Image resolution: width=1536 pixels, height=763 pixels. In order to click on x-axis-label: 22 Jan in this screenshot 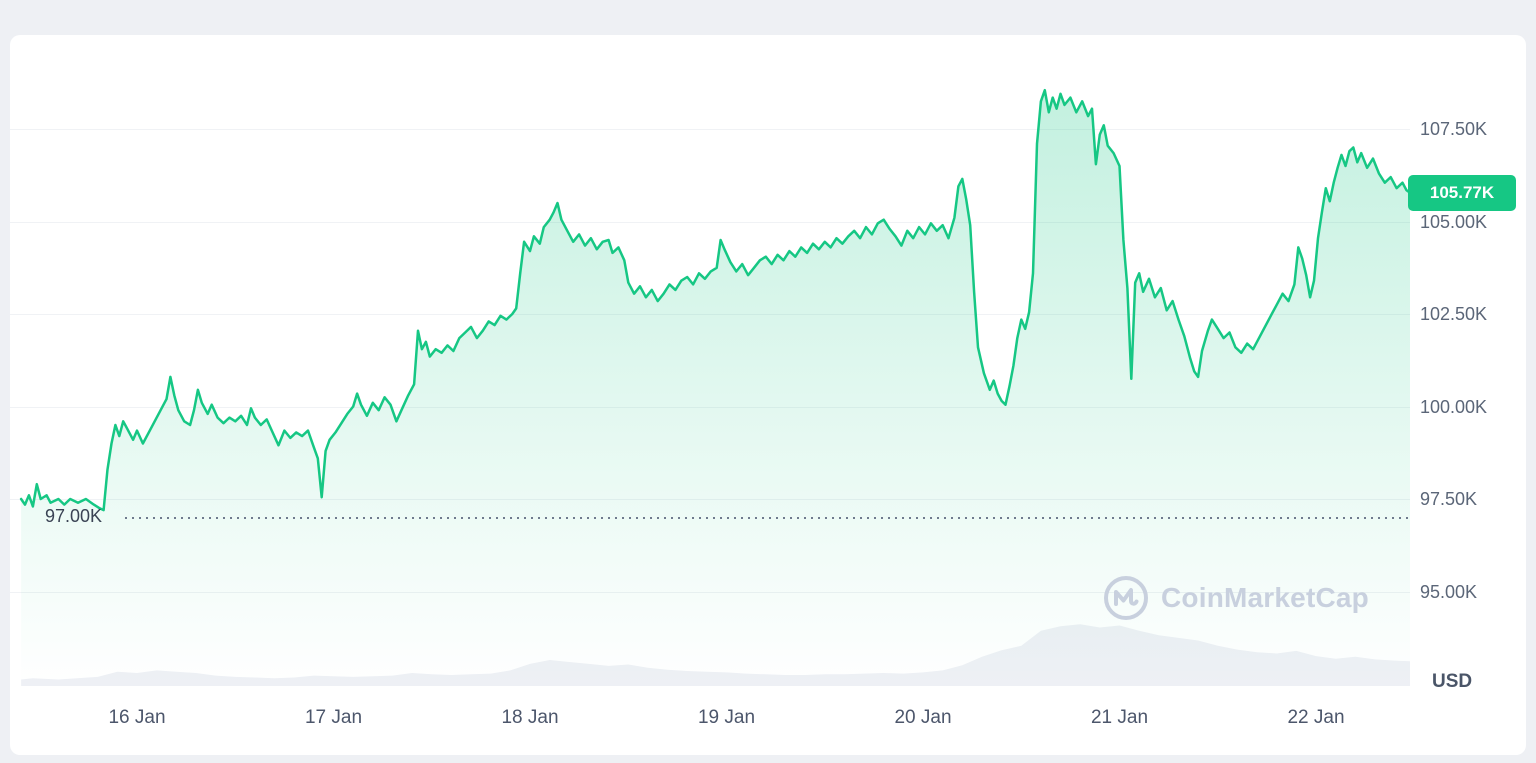, I will do `click(1316, 717)`.